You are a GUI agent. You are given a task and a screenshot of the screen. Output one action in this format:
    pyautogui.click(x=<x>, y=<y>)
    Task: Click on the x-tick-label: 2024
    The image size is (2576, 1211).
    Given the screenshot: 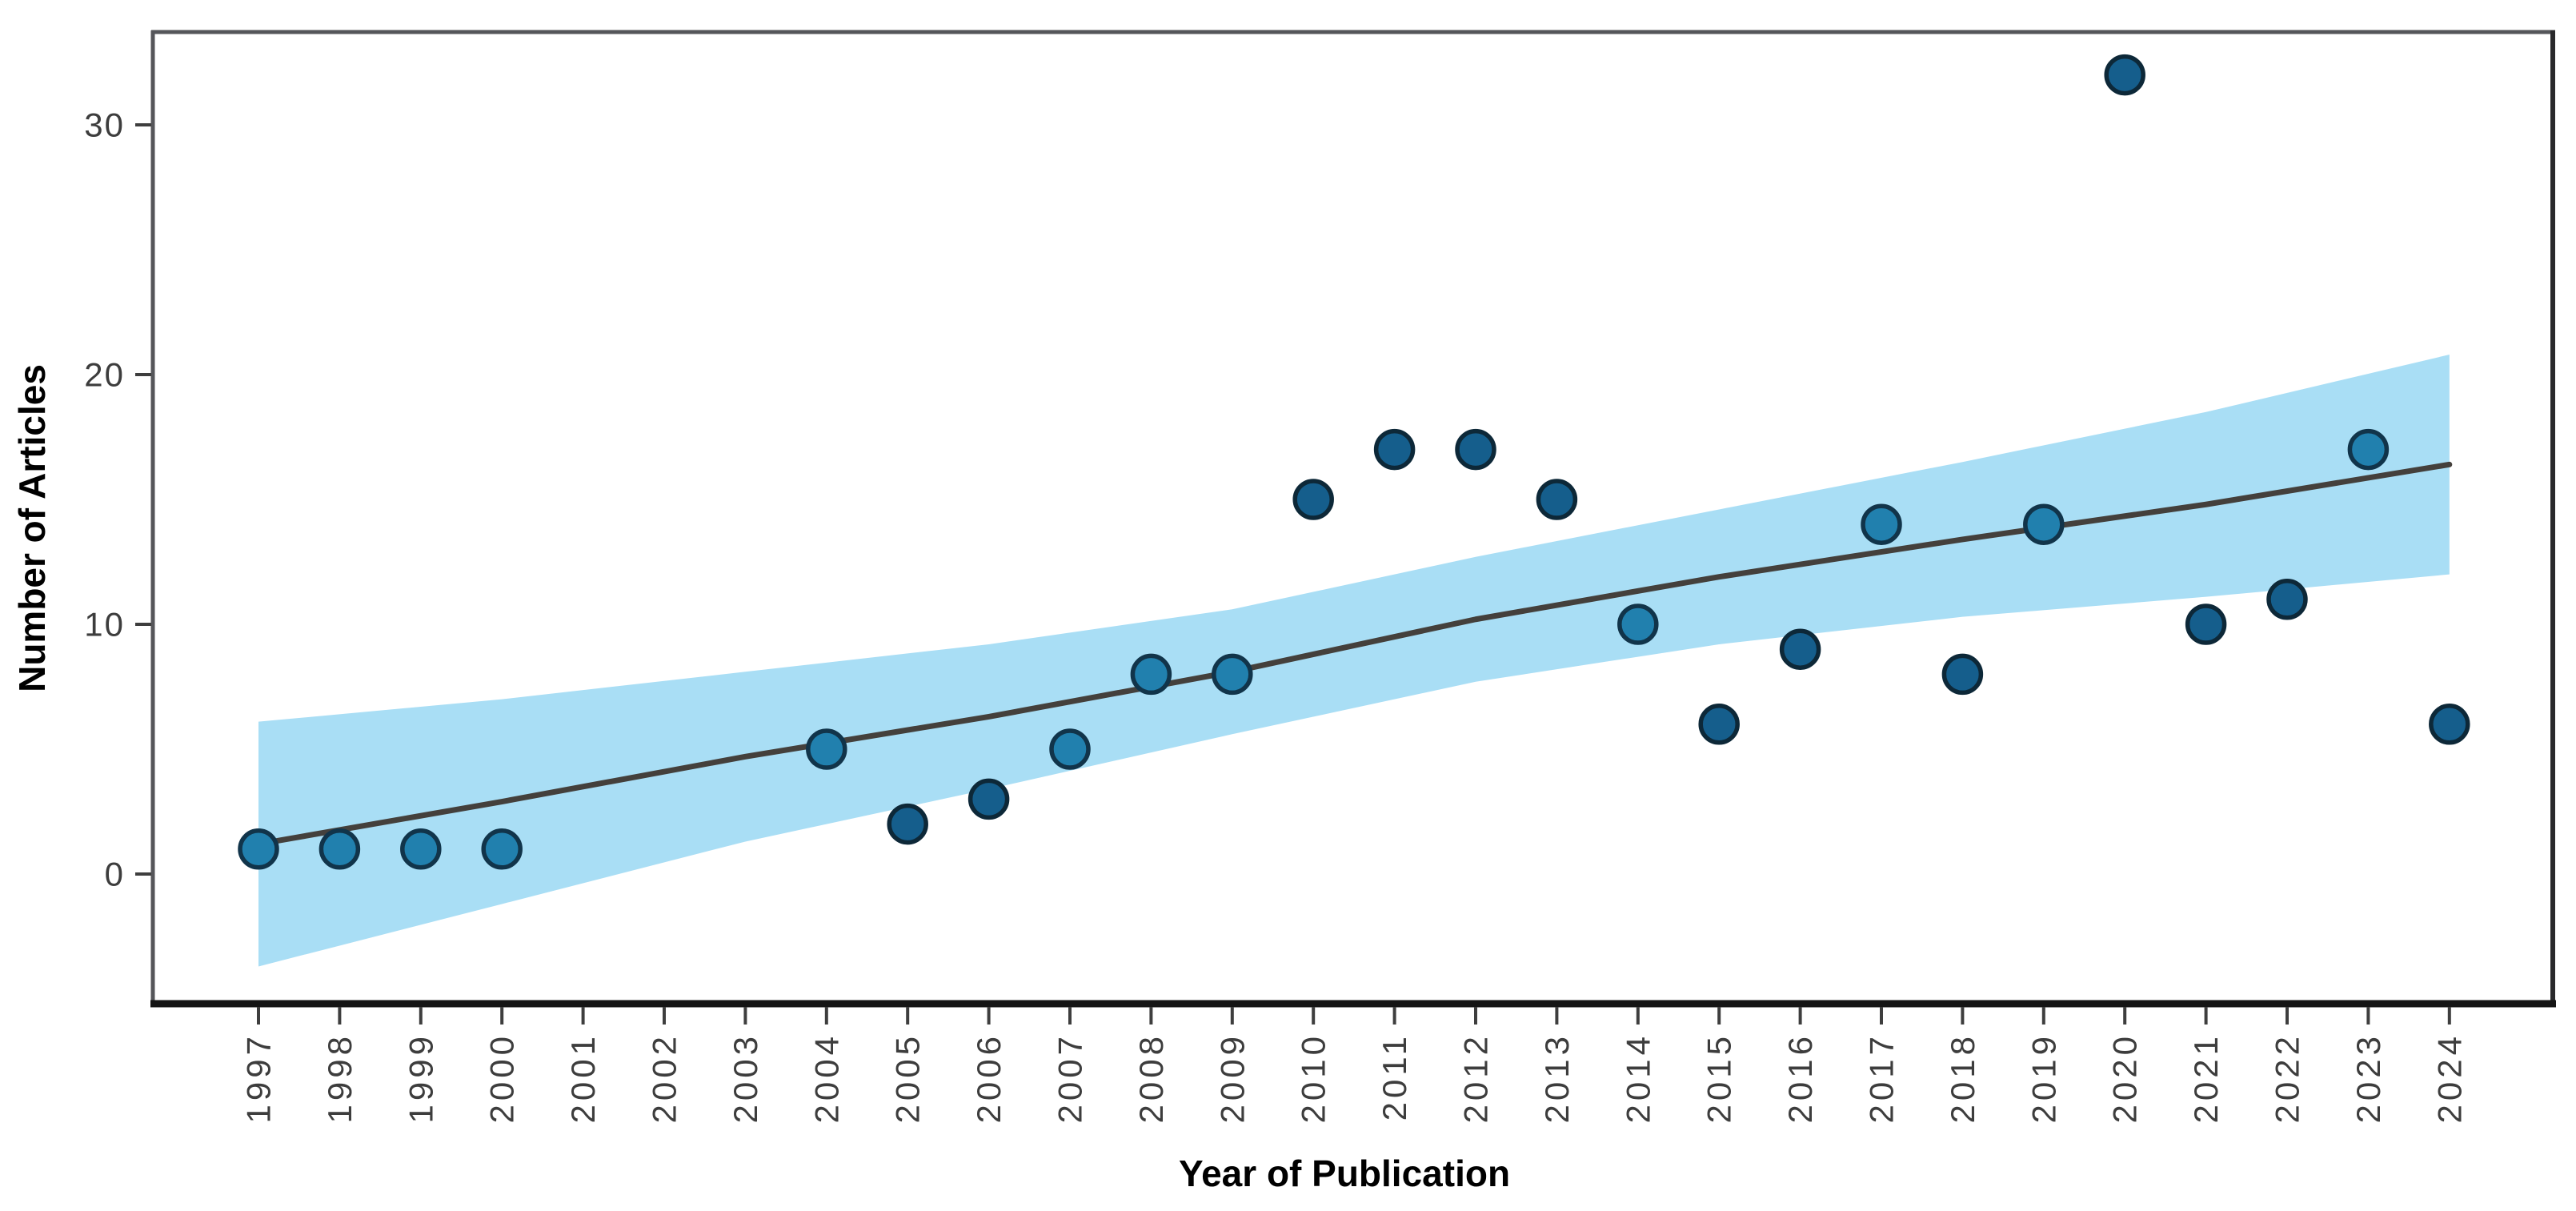 What is the action you would take?
    pyautogui.click(x=2449, y=1078)
    